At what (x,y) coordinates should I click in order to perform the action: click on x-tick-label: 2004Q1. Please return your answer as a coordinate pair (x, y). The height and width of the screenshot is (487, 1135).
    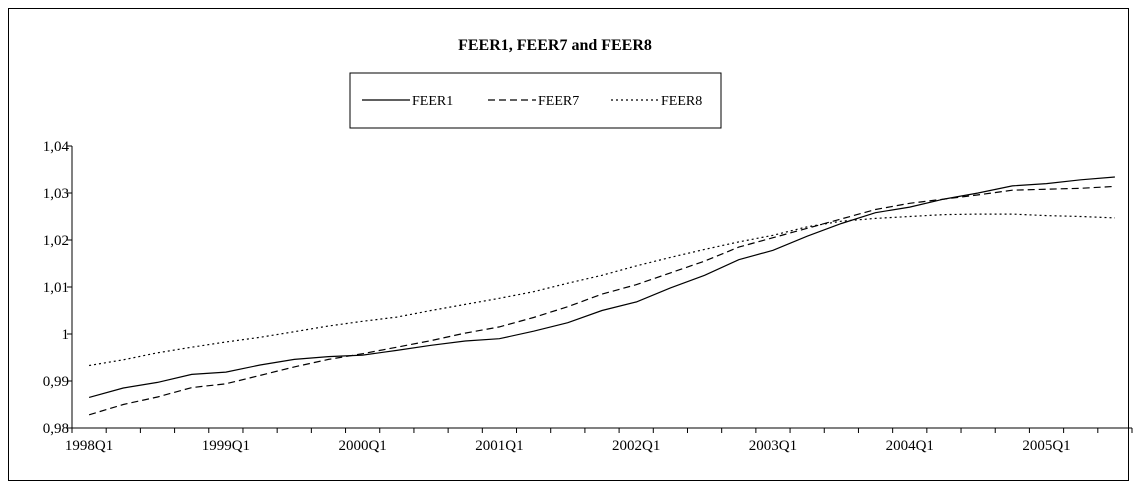
    Looking at the image, I should click on (910, 446).